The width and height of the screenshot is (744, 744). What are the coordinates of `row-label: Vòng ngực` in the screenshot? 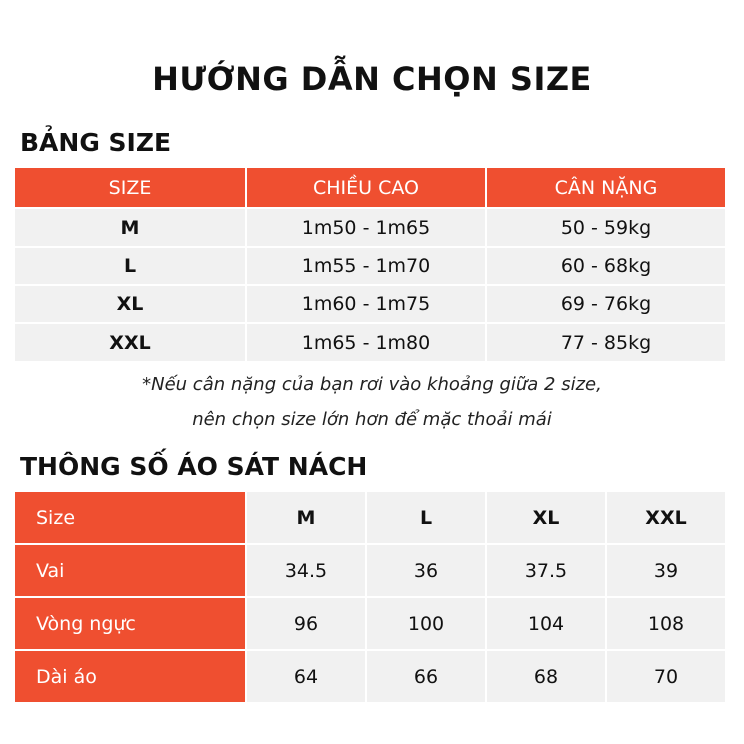 It's located at (130, 623).